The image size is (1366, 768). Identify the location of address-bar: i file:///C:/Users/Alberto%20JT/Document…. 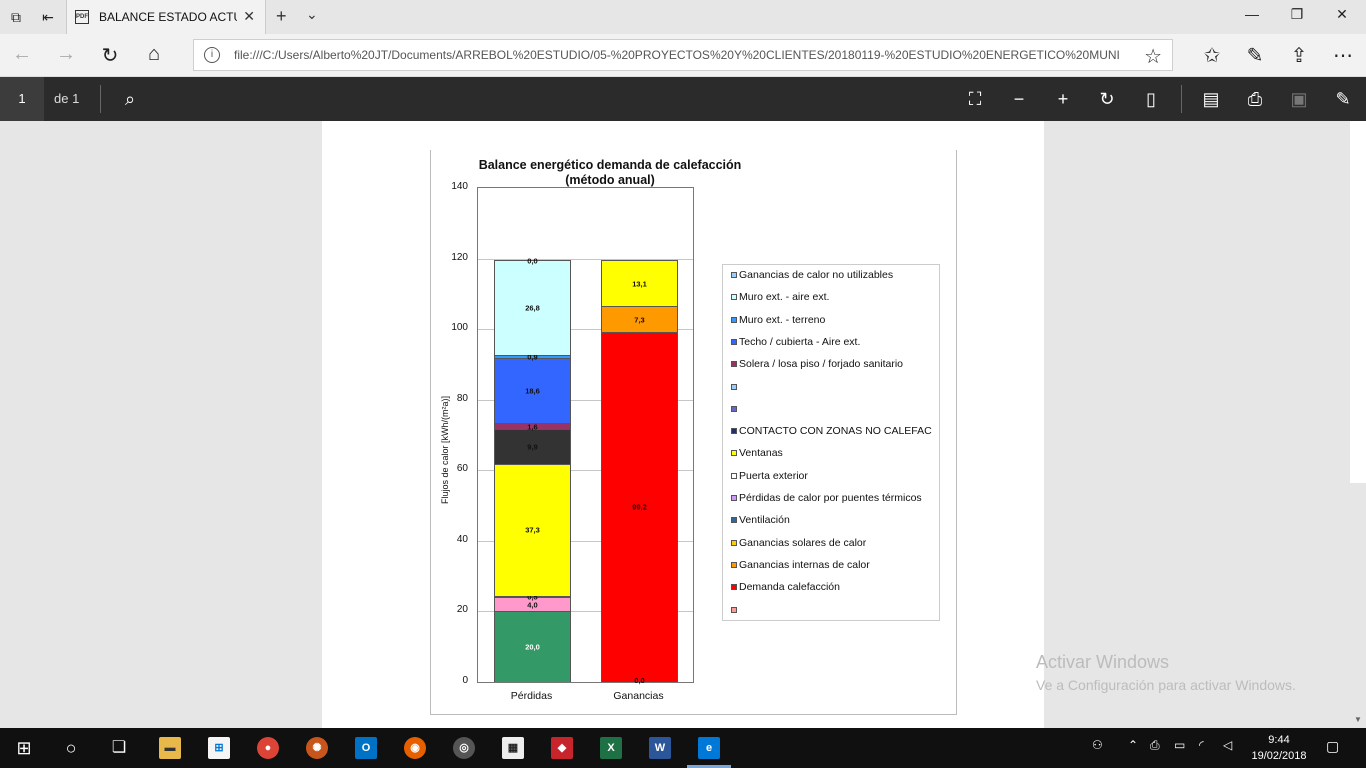
(683, 55).